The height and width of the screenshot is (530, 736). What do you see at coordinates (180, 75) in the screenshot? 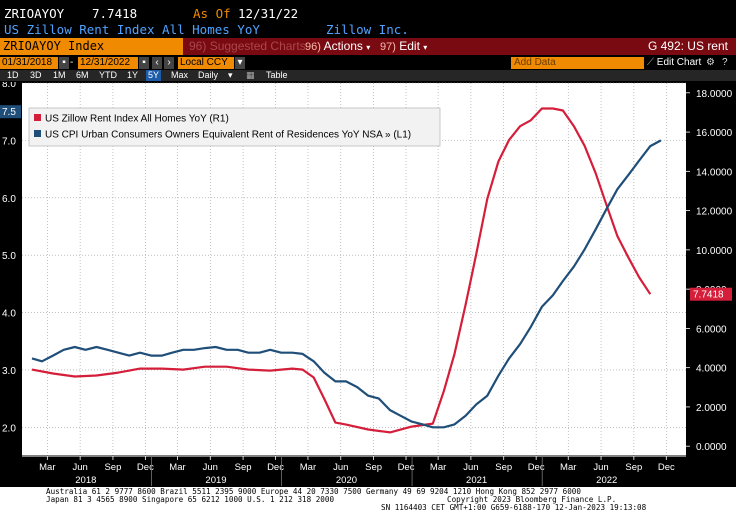
I see `period-max: Max` at bounding box center [180, 75].